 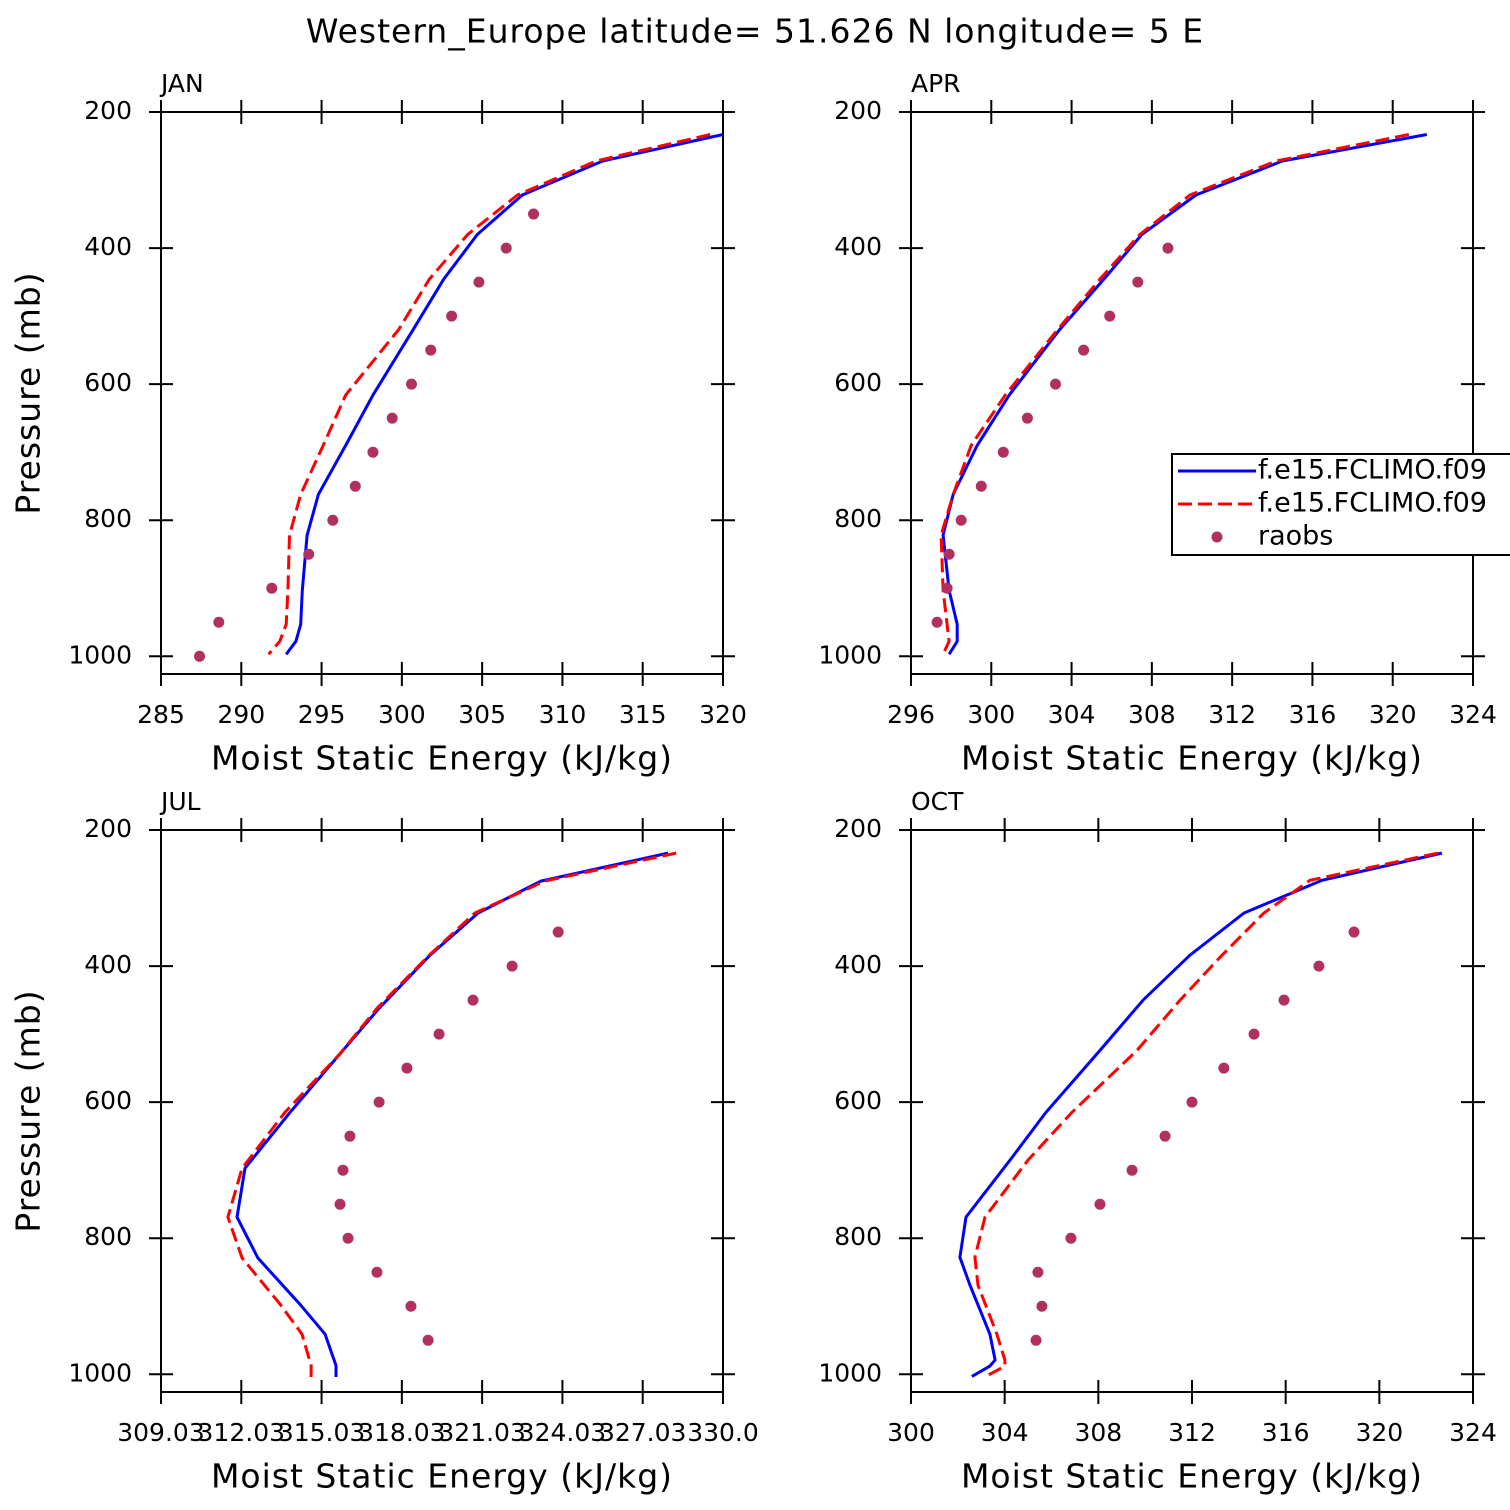 I want to click on y-axis-label: Pressure (mb), so click(x=28, y=392).